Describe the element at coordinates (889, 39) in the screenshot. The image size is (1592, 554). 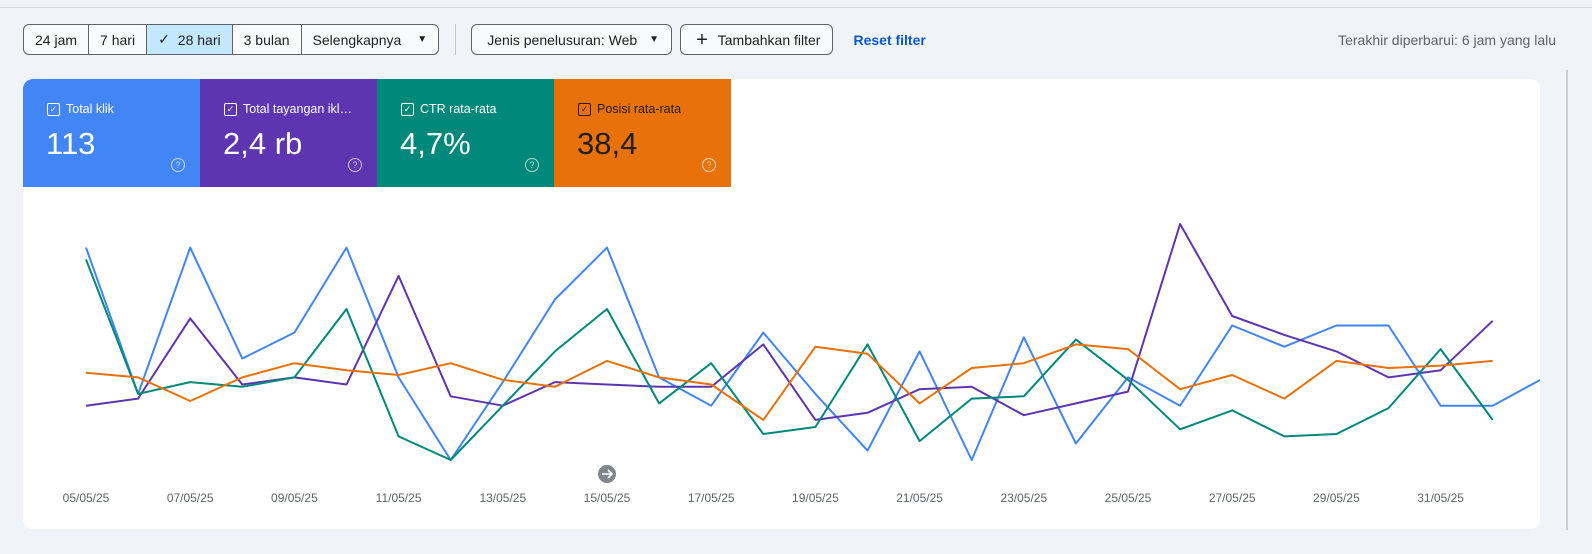
I see `reset-filter-link: Reset filter` at that location.